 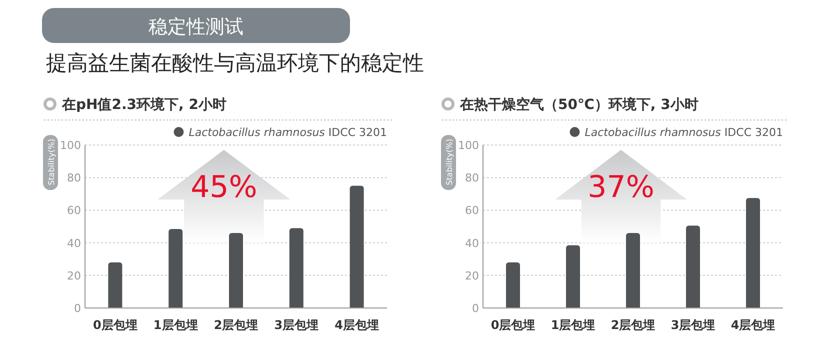 What do you see at coordinates (196, 27) in the screenshot?
I see `text: 稳定性测试` at bounding box center [196, 27].